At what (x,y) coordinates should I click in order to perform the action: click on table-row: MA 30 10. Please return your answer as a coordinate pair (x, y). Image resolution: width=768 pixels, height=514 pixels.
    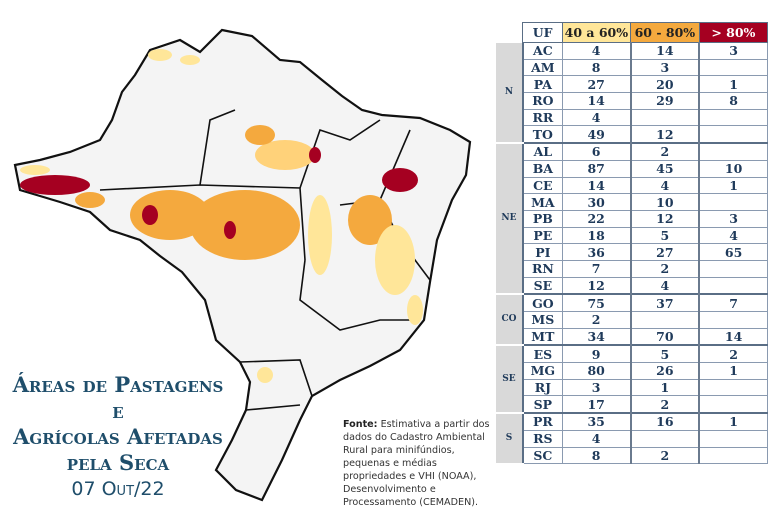
    Looking at the image, I should click on (632, 202).